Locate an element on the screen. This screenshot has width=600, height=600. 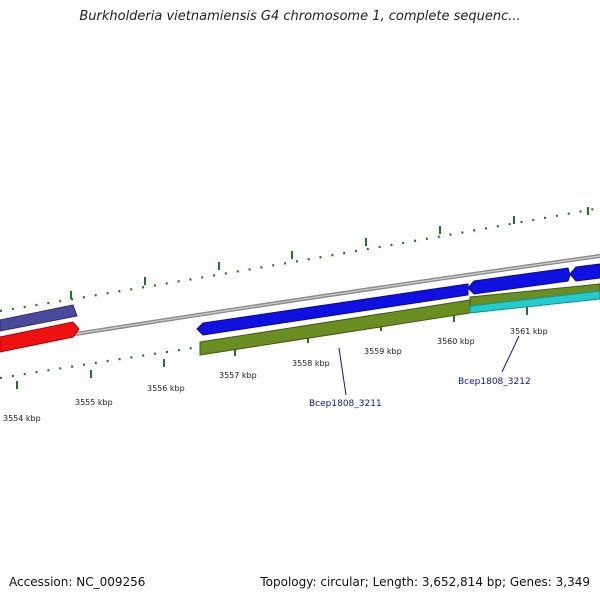
tick-label: 3557 kbp is located at coordinates (238, 375).